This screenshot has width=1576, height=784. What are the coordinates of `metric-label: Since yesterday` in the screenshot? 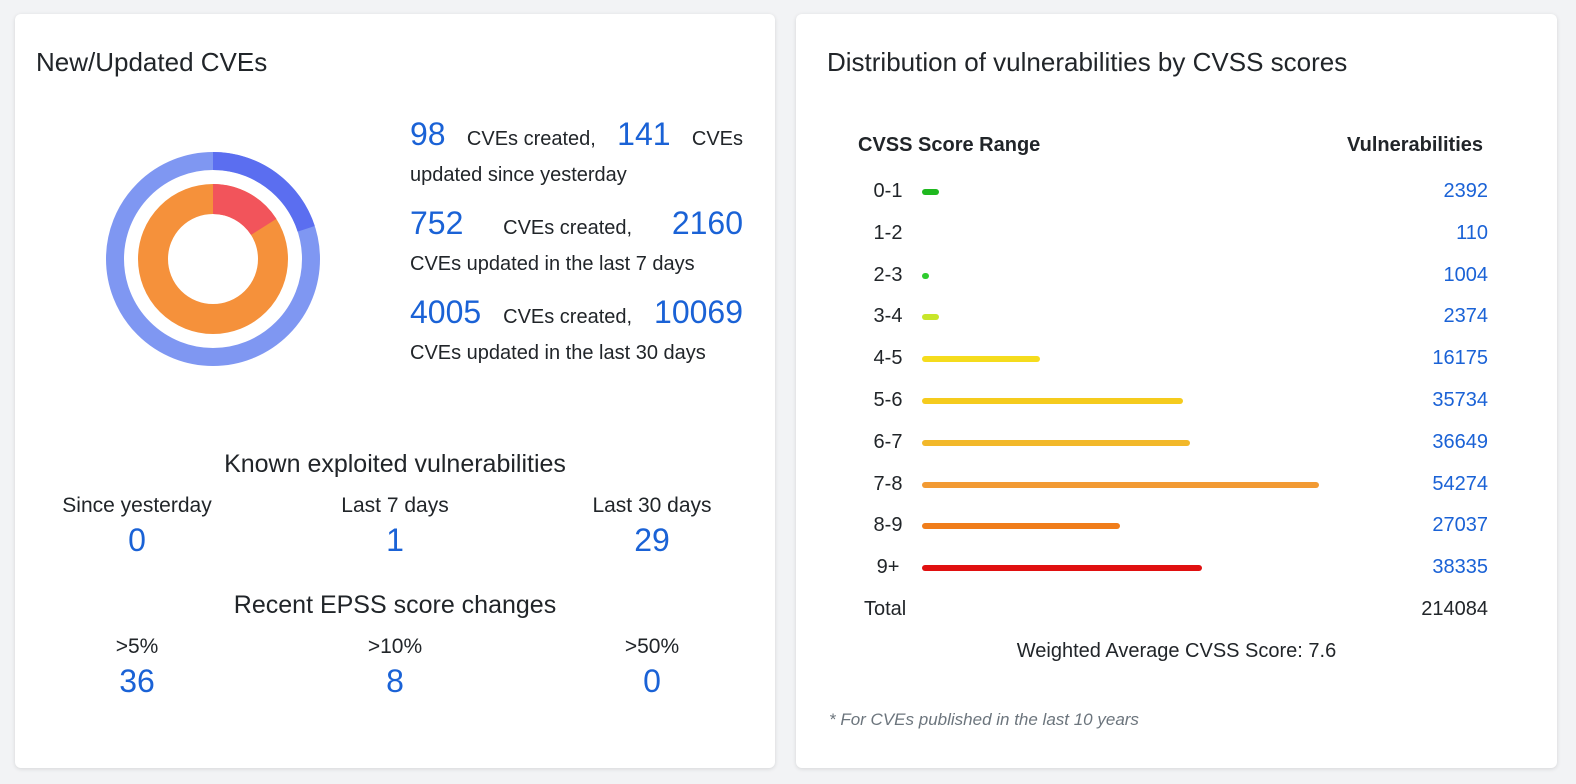 It's located at (137, 505).